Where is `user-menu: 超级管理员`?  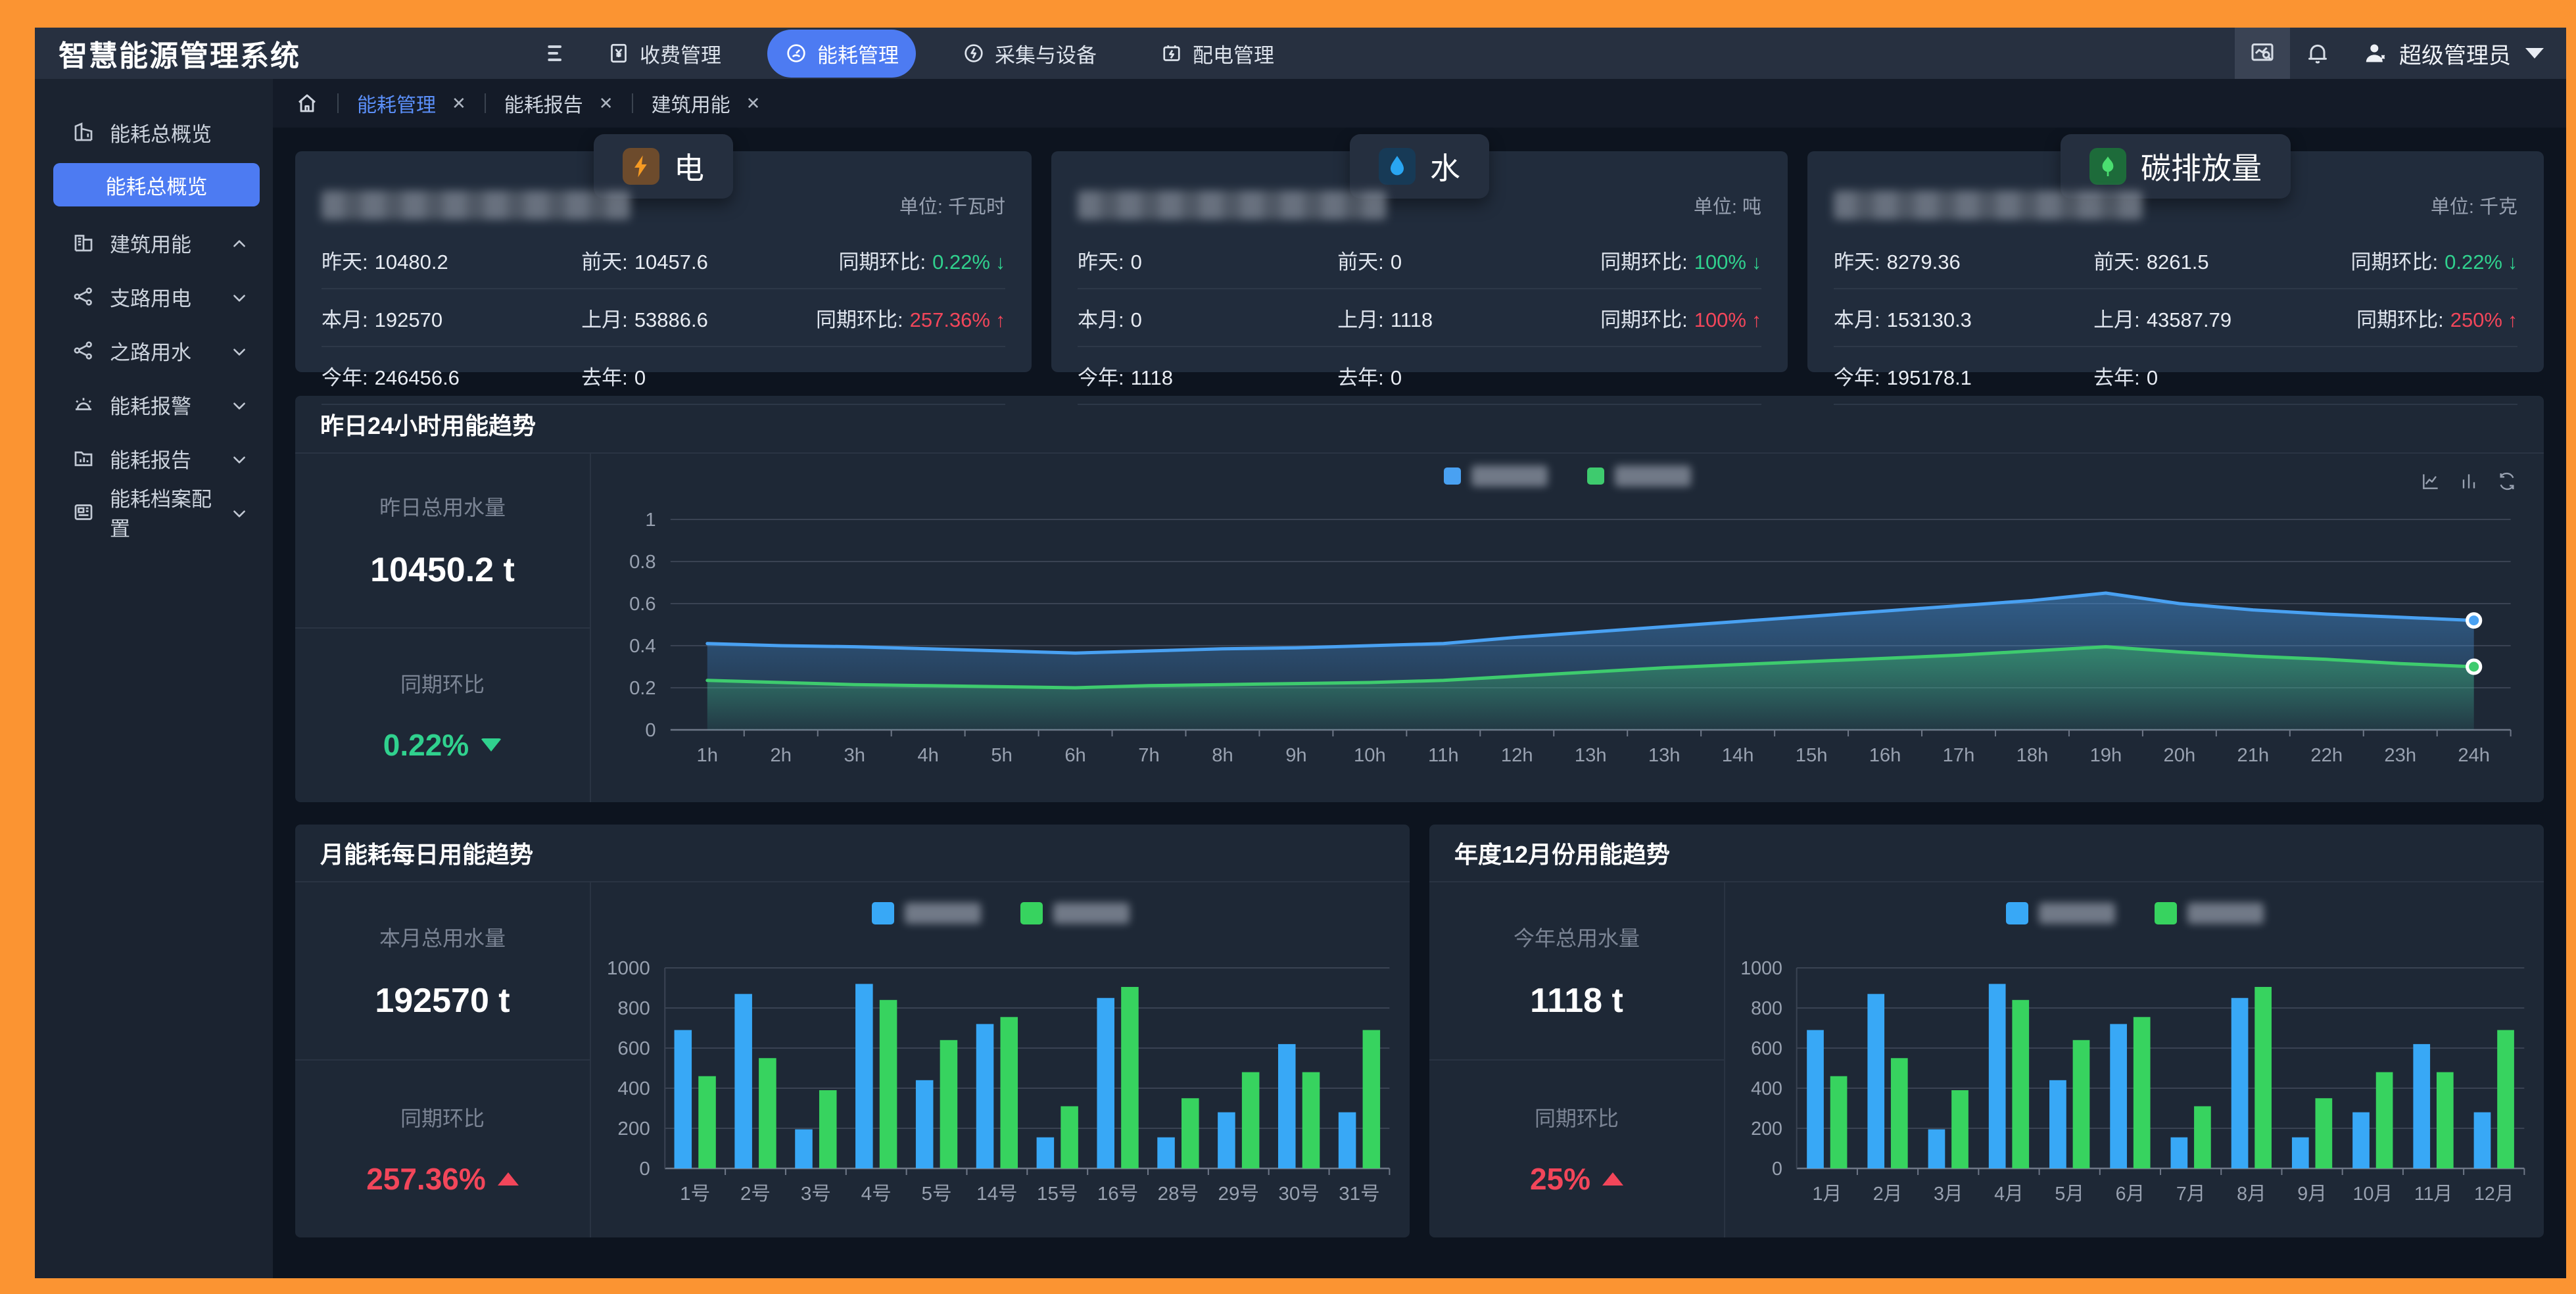
user-menu: 超级管理员 is located at coordinates (2456, 53).